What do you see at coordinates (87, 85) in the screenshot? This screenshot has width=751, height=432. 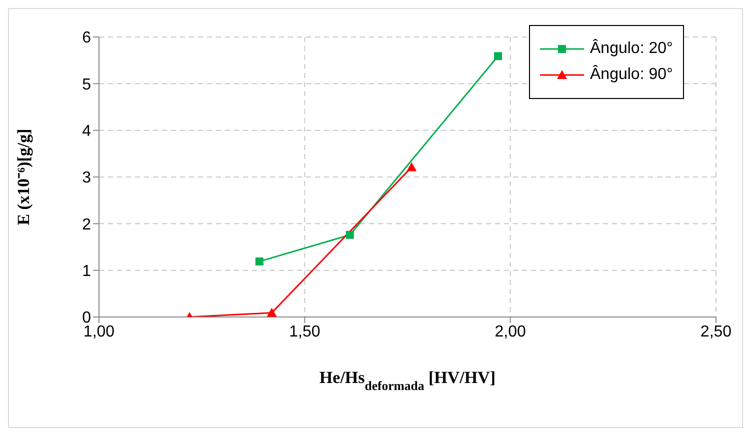 I see `y-tick-label: 5` at bounding box center [87, 85].